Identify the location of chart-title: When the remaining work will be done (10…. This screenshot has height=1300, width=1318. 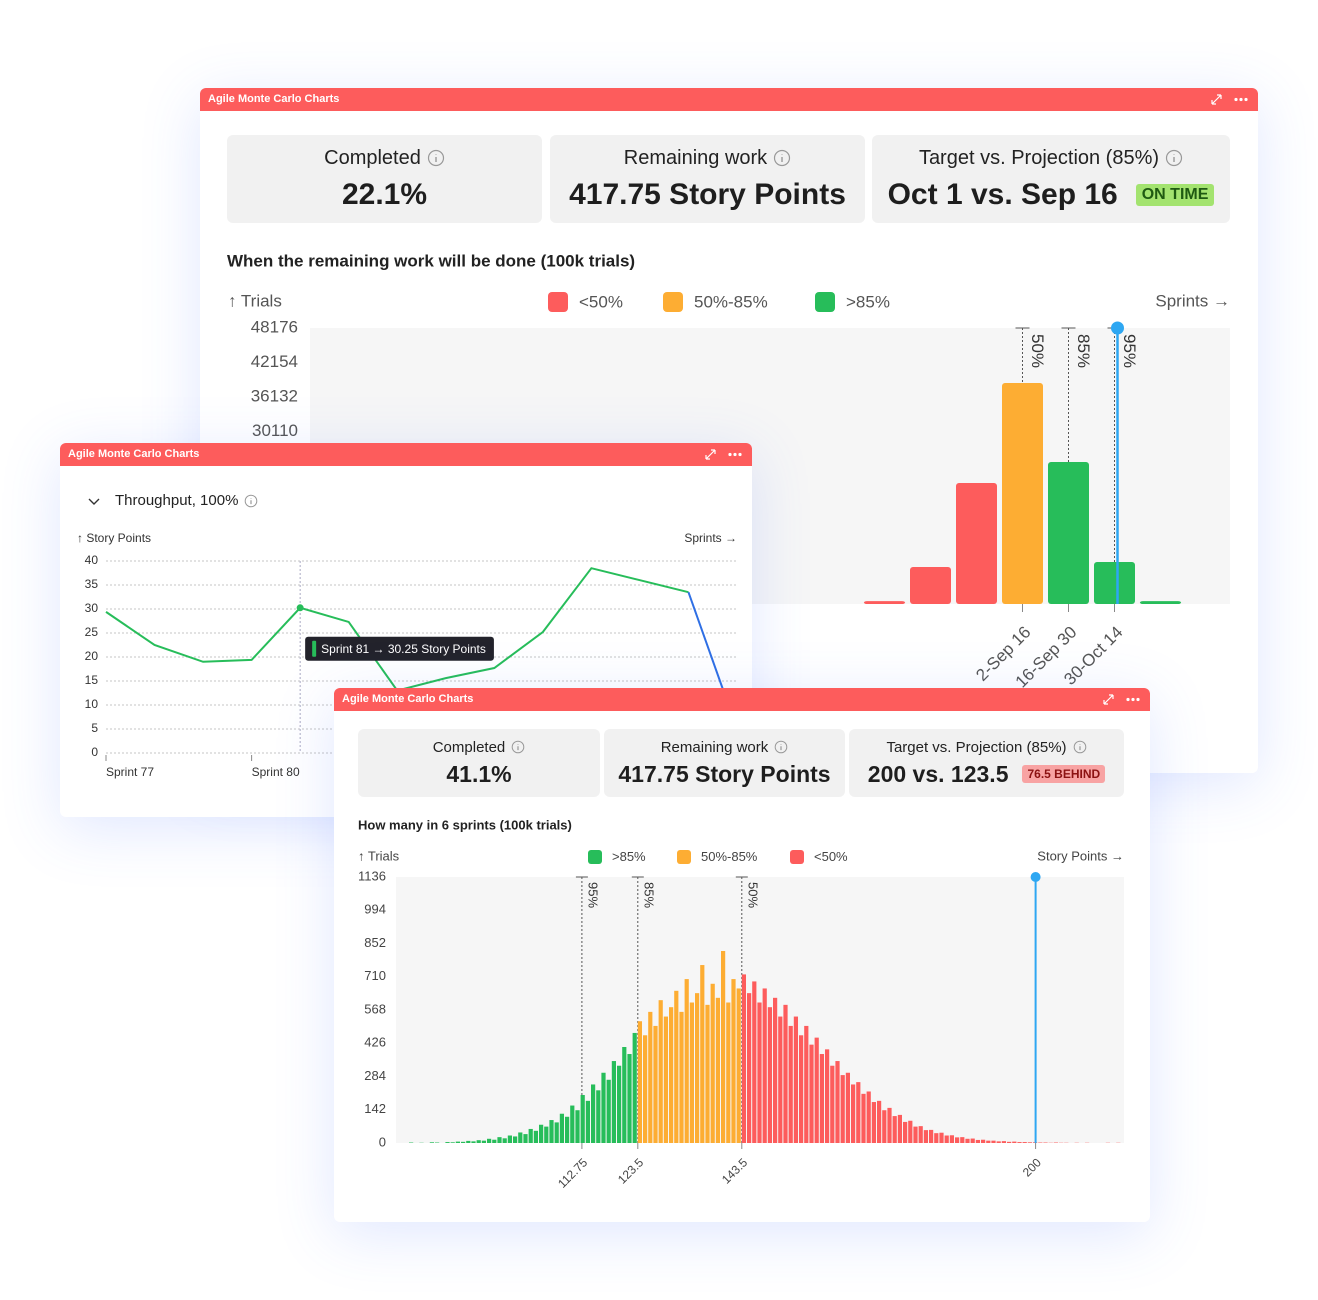
(431, 260).